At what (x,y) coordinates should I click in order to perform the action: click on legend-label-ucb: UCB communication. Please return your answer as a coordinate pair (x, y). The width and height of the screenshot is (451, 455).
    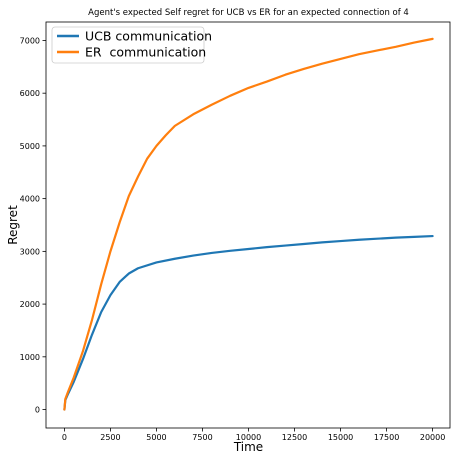
    Looking at the image, I should click on (148, 36).